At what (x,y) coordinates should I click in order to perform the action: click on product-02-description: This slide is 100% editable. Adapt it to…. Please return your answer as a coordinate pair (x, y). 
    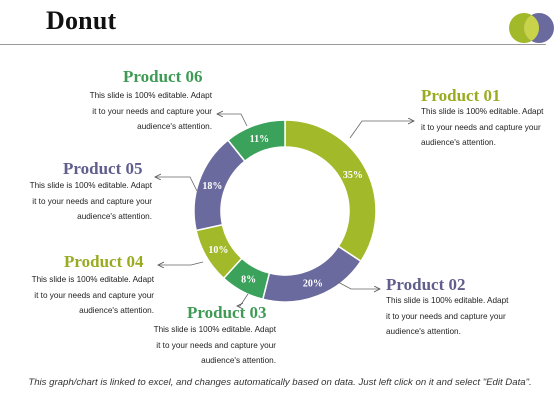
    Looking at the image, I should click on (452, 316).